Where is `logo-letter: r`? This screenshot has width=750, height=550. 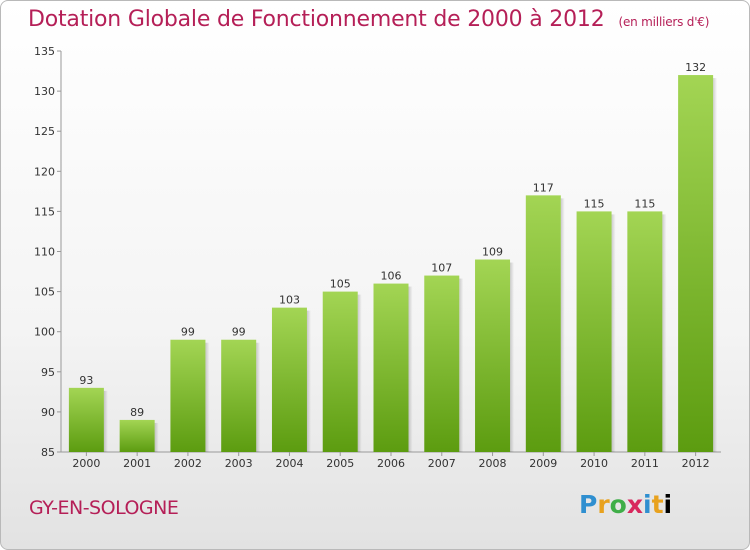 logo-letter: r is located at coordinates (603, 504).